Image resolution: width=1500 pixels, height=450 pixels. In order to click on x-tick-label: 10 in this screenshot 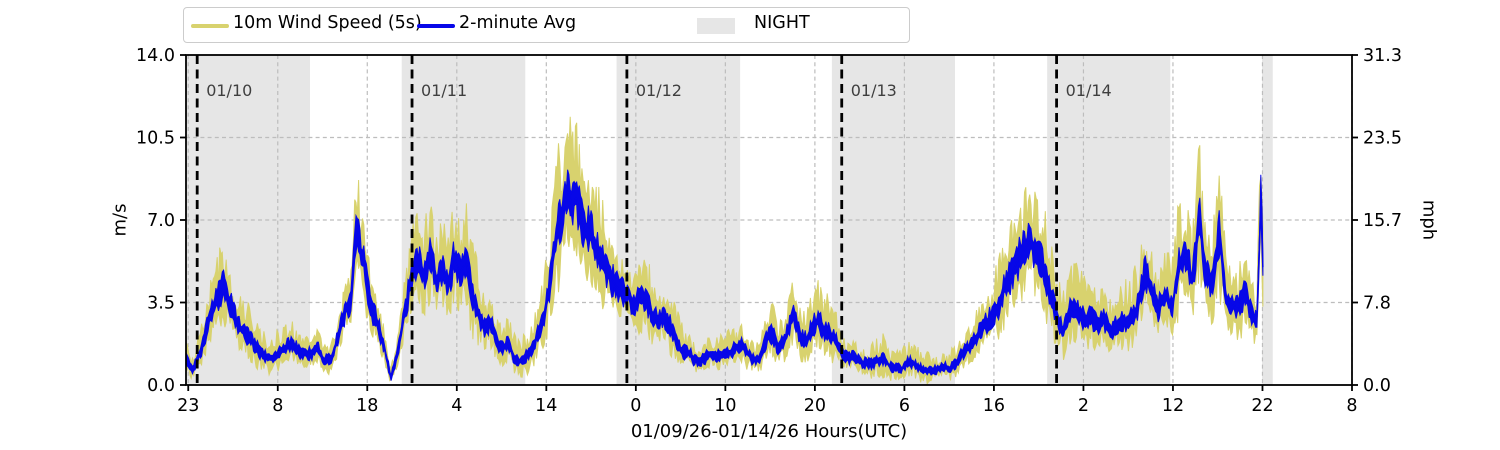, I will do `click(725, 406)`.